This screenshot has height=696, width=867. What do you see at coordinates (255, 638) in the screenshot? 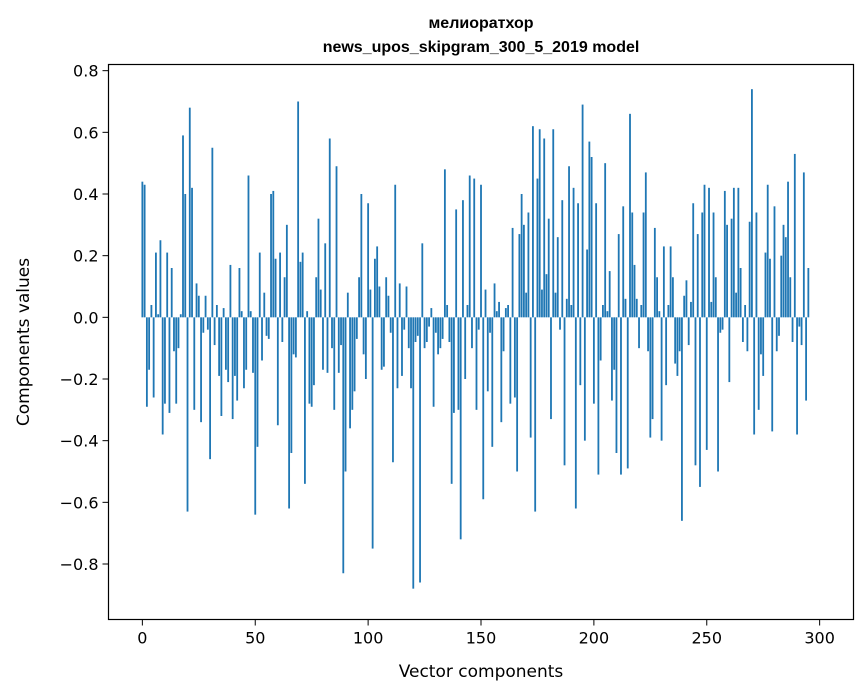
I see `x-tick-label: 50` at bounding box center [255, 638].